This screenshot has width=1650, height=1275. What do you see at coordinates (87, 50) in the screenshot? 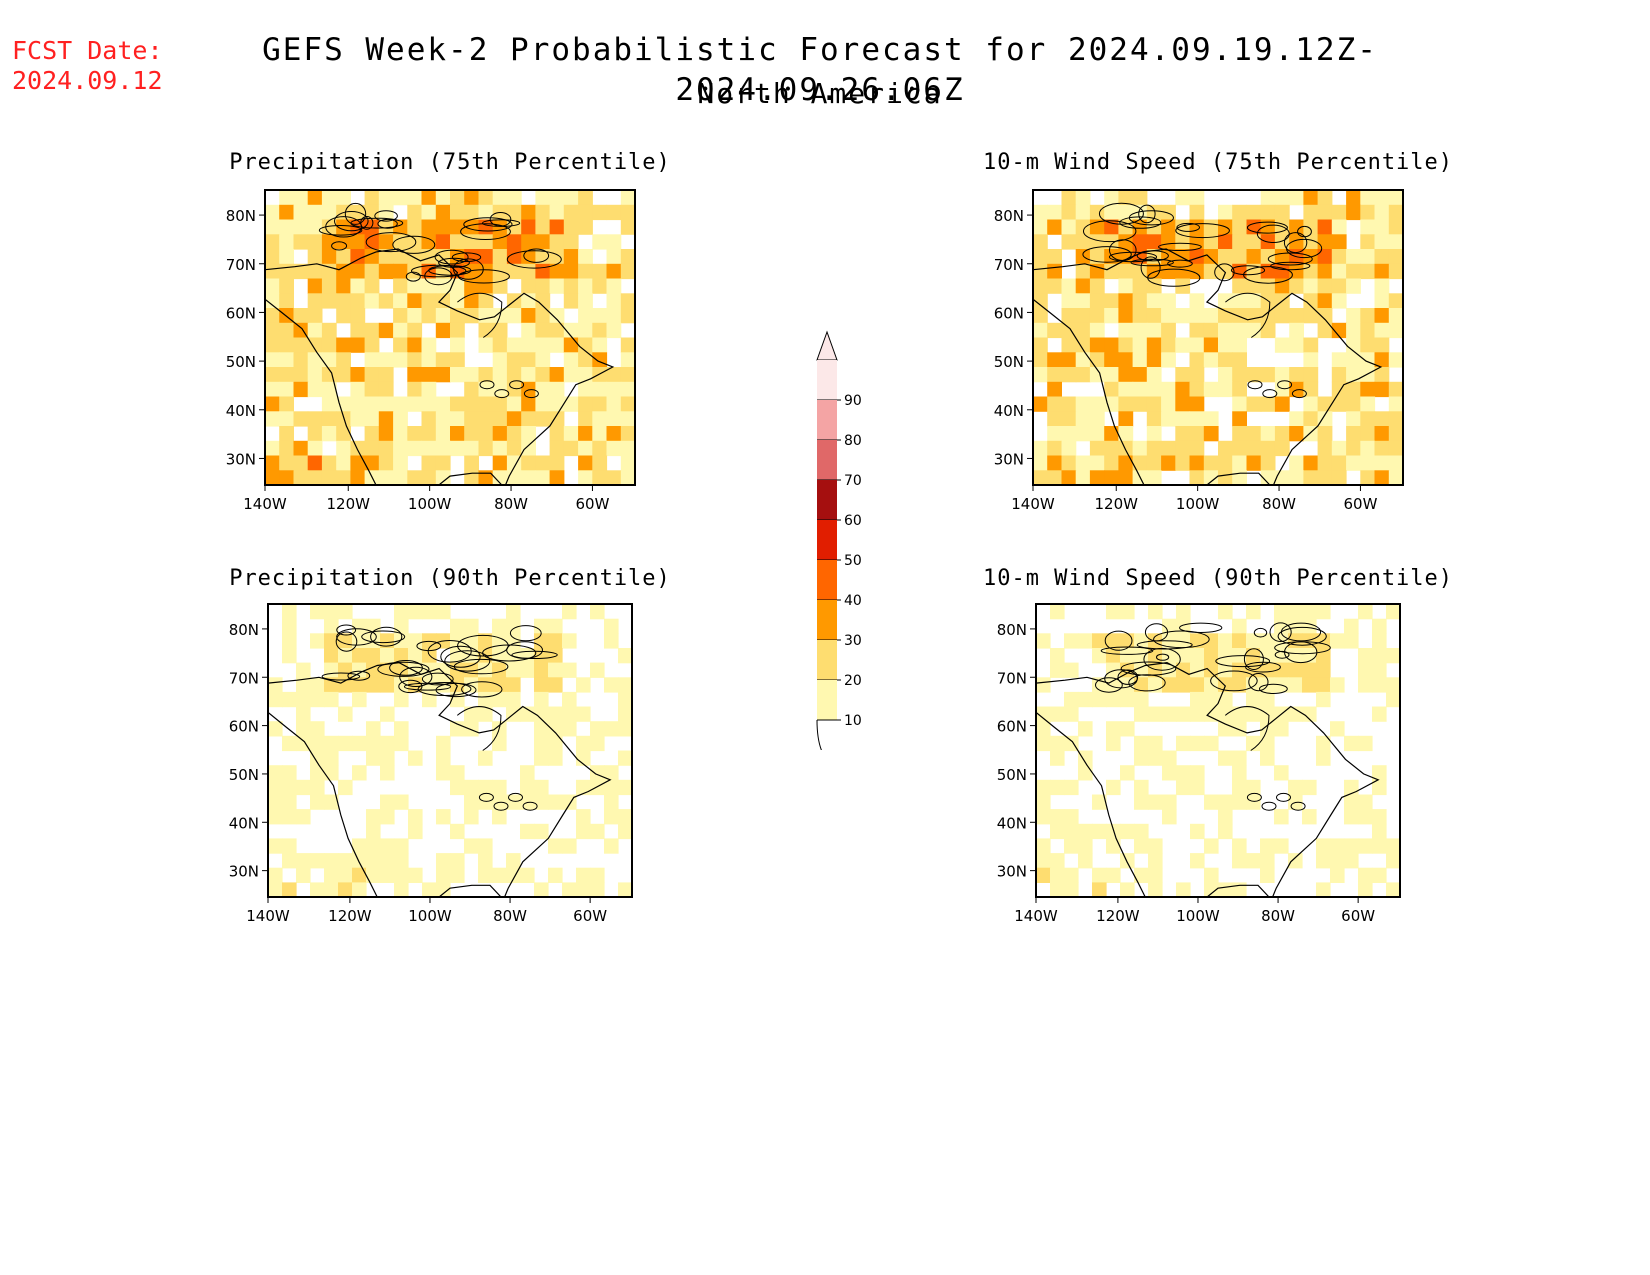
I see `fcst-label: FCST Date:` at bounding box center [87, 50].